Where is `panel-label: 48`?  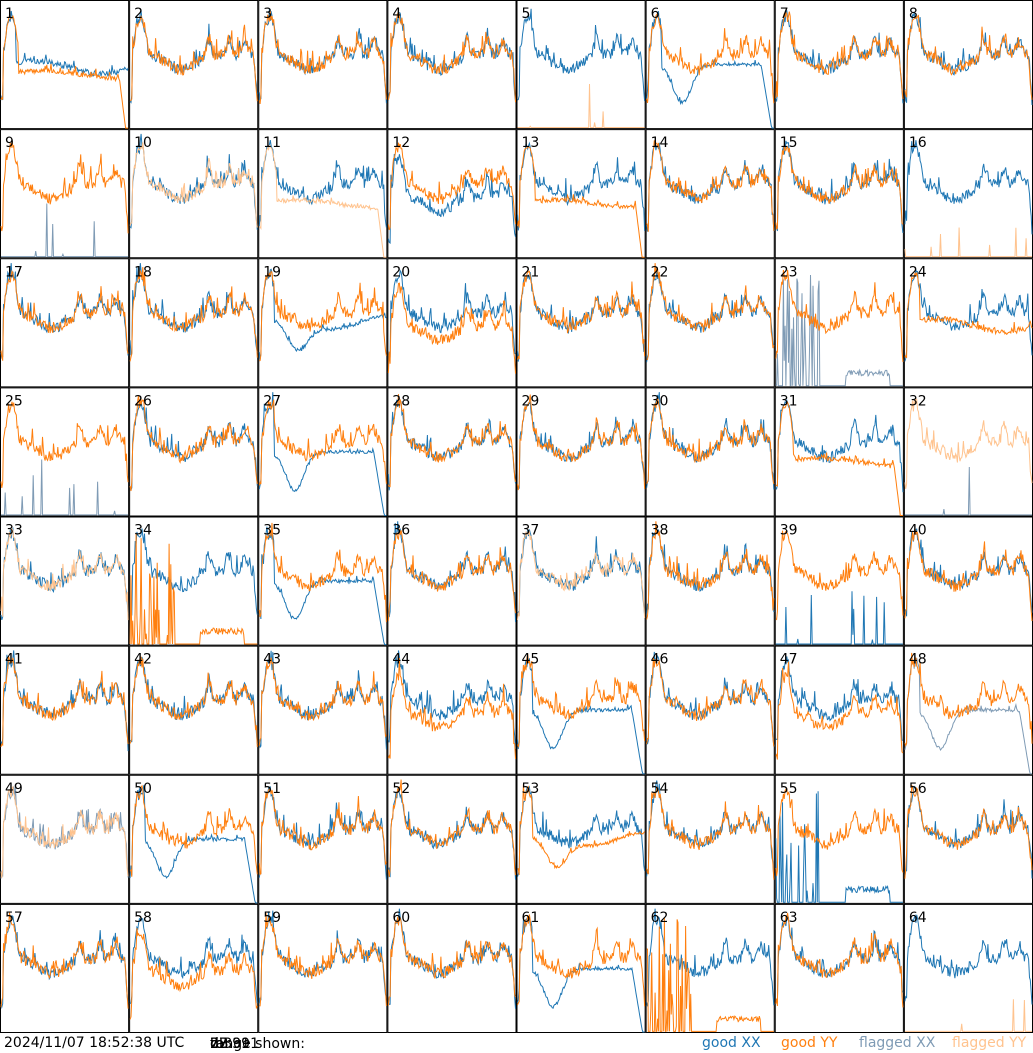 panel-label: 48 is located at coordinates (918, 660).